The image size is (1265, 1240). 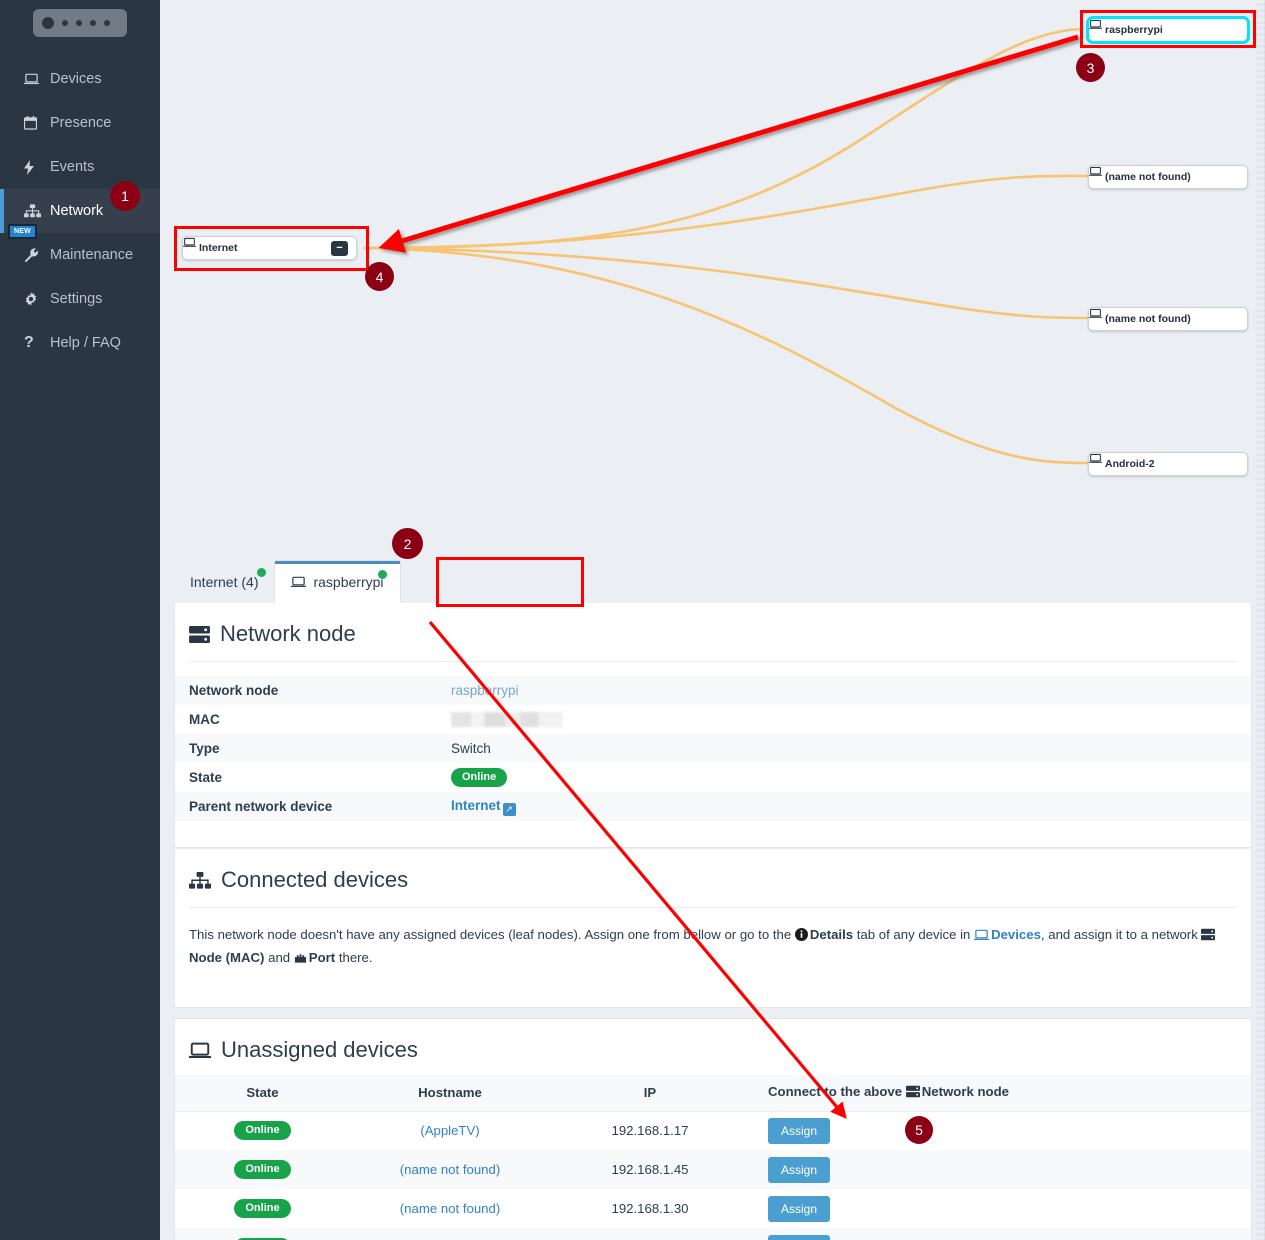 What do you see at coordinates (801, 936) in the screenshot?
I see `info-icon` at bounding box center [801, 936].